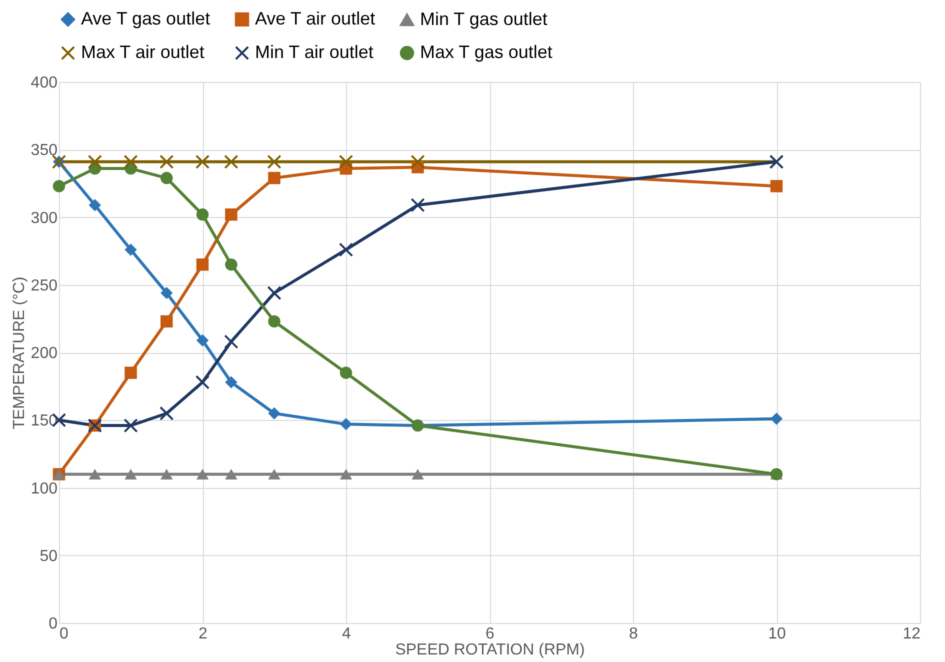 The image size is (945, 662). I want to click on x-axis-title: SPEED ROTATION (RPM), so click(490, 650).